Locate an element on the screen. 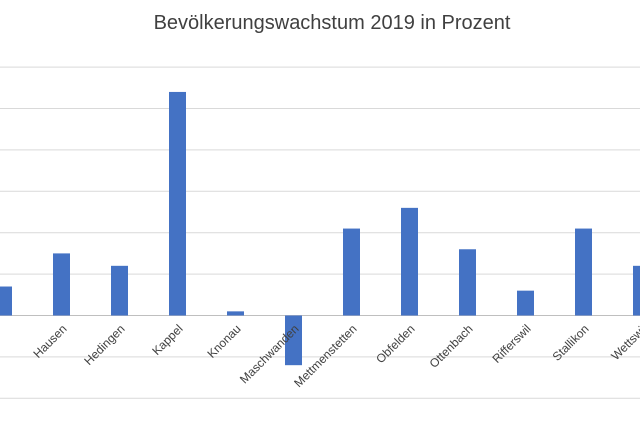 This screenshot has height=448, width=640. x-tick-label: Ottenbach is located at coordinates (451, 346).